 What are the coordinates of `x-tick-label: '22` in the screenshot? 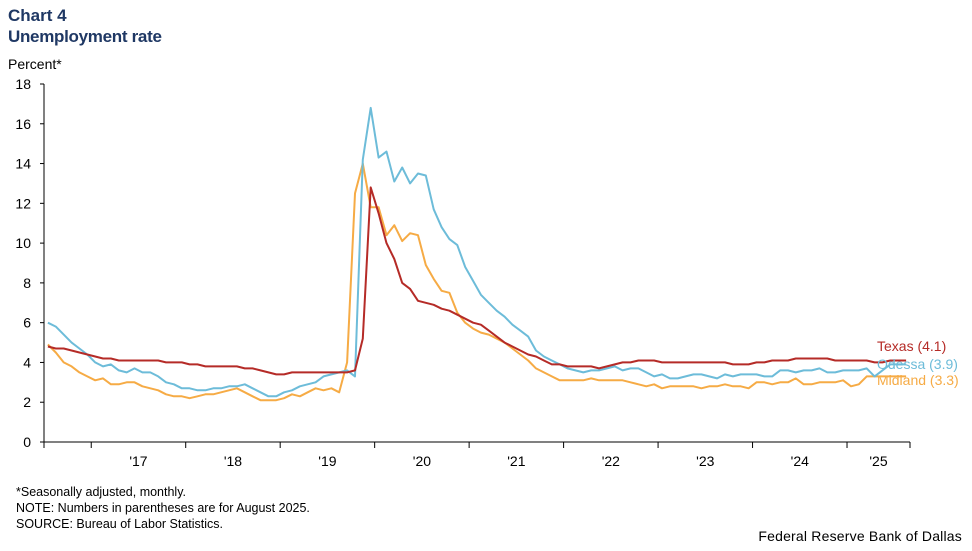 It's located at (611, 461).